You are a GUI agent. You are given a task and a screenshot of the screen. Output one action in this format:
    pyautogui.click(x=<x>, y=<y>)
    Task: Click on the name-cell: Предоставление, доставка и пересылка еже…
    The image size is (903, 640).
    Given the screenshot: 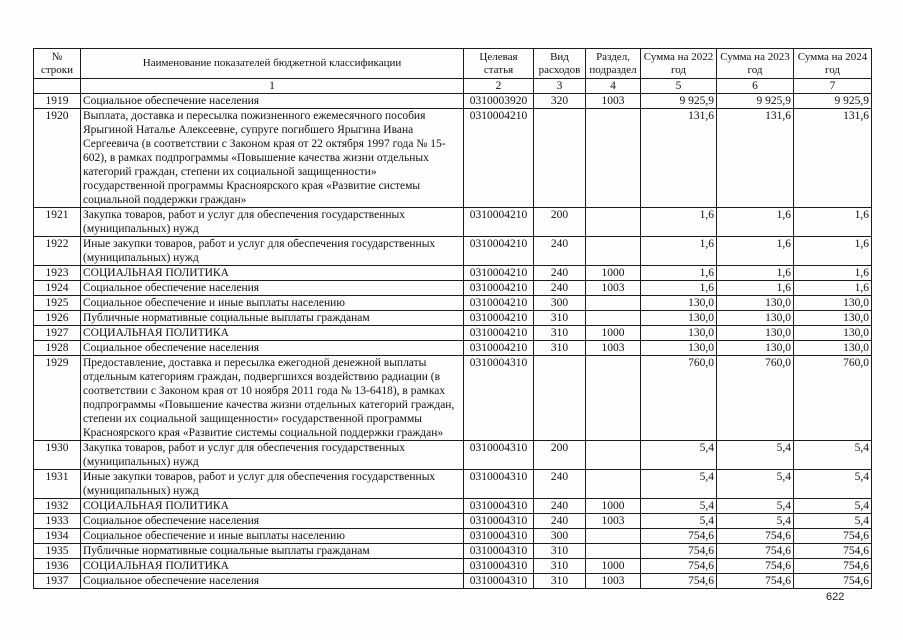 What is the action you would take?
    pyautogui.click(x=272, y=398)
    